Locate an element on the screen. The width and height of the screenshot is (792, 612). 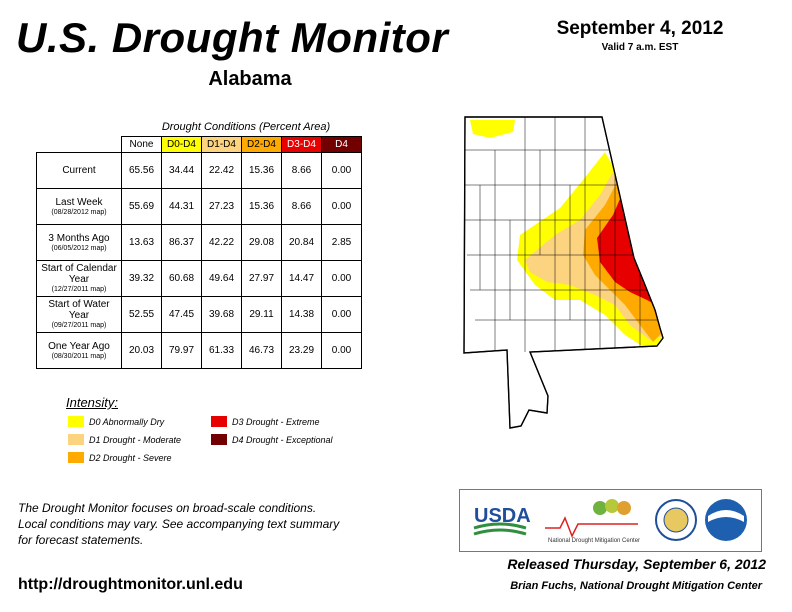
col-header-d4: D4 is located at coordinates (341, 144).